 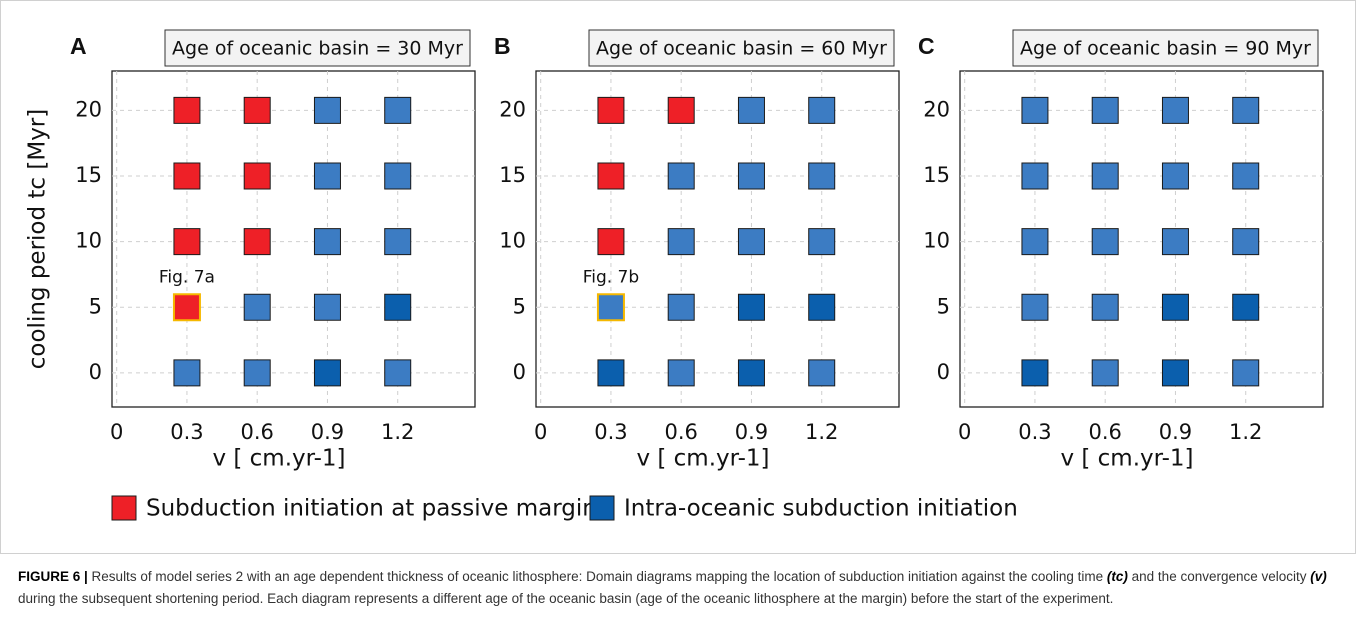 I want to click on x-tick-label: 0, so click(x=116, y=432).